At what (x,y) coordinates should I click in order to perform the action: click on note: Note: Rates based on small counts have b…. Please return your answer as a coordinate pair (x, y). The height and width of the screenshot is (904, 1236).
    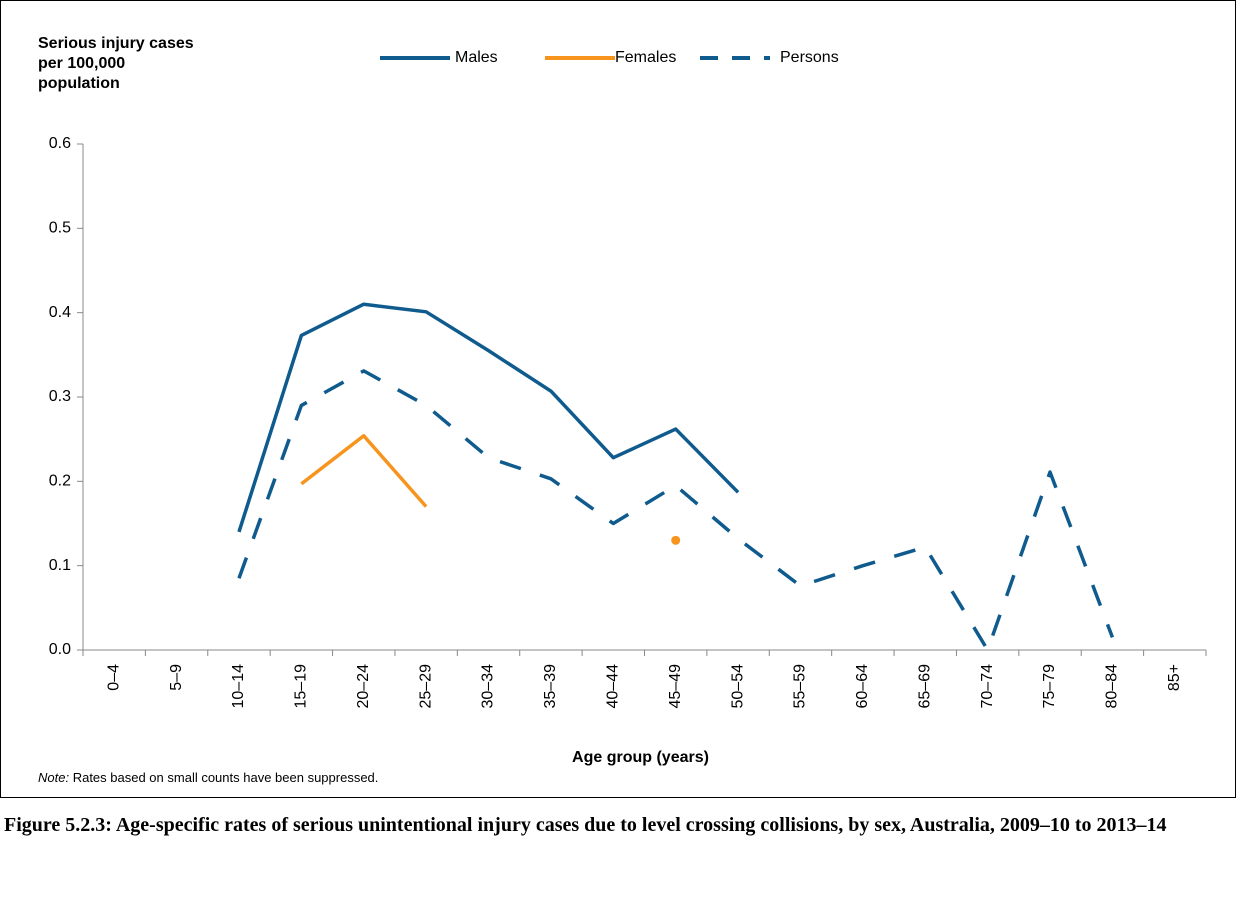
    Looking at the image, I should click on (208, 777).